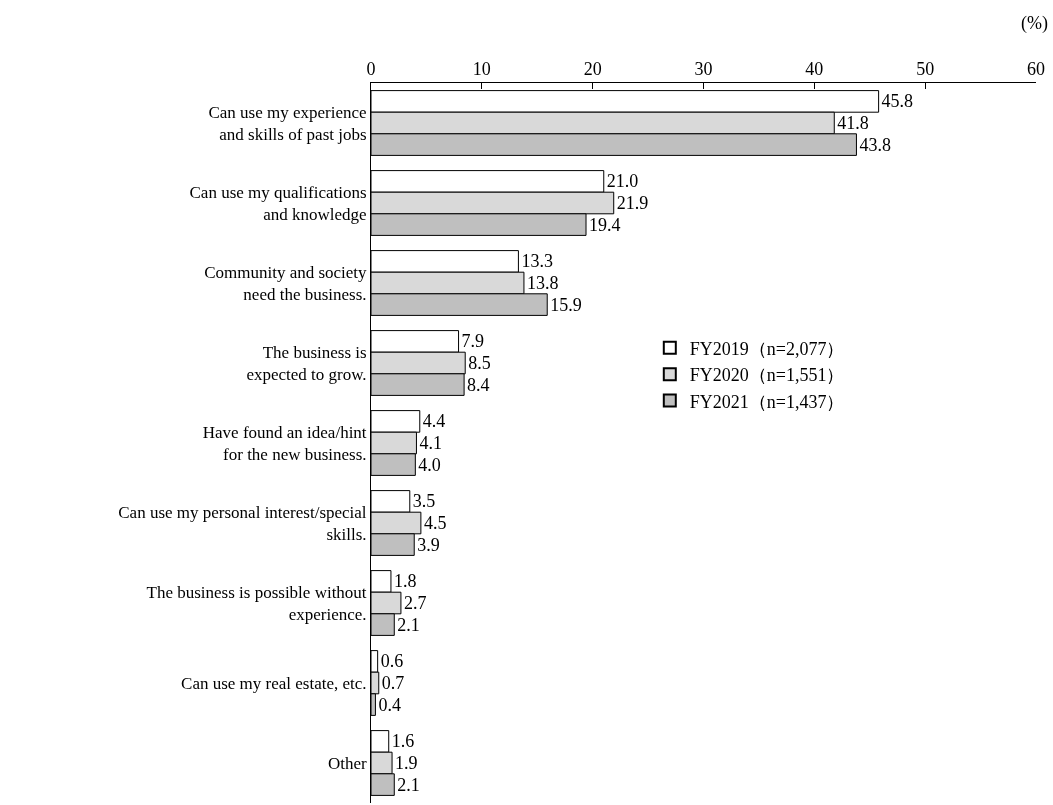  What do you see at coordinates (347, 763) in the screenshot?
I see `y-tick-label: Other` at bounding box center [347, 763].